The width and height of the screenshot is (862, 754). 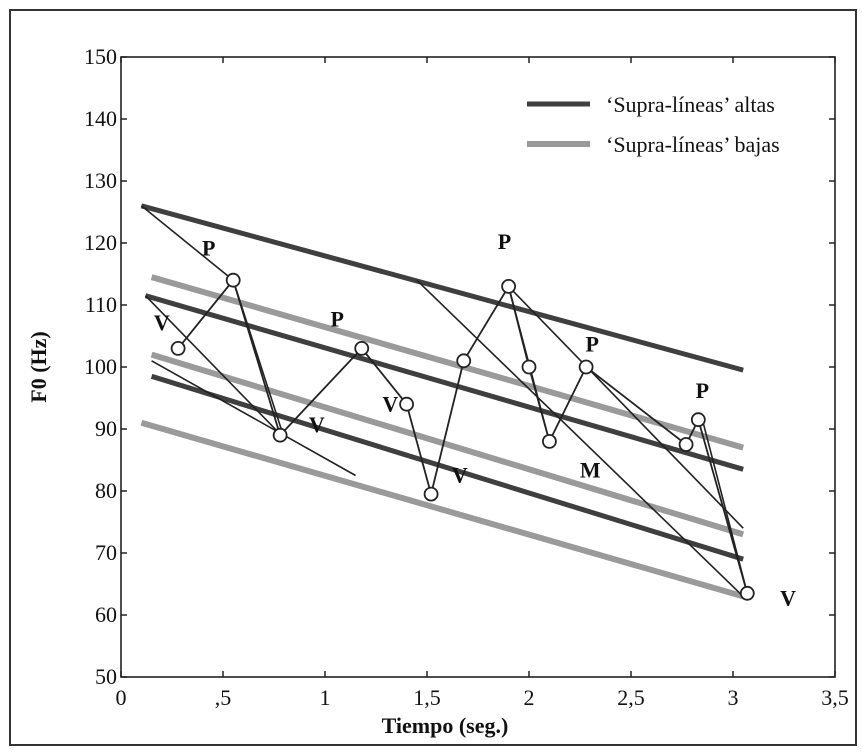 I want to click on y-tick-label: 120, so click(x=100, y=242).